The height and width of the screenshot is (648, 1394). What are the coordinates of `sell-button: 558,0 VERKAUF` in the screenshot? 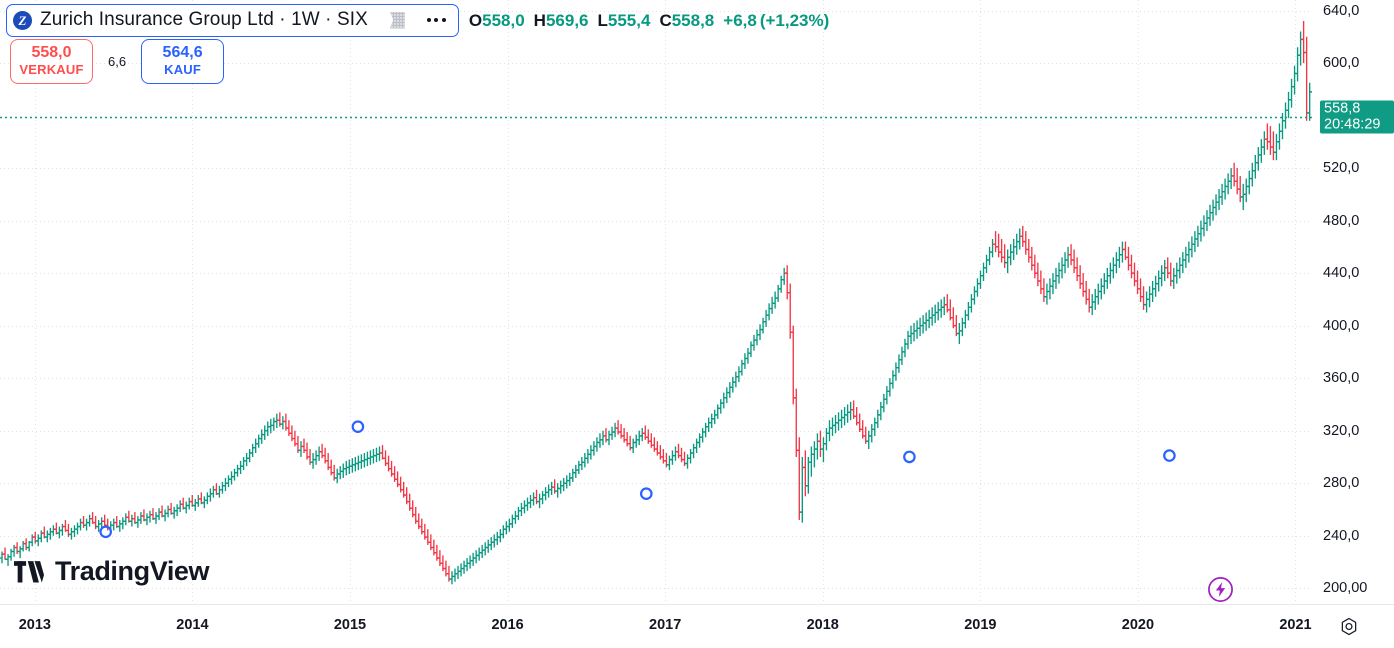 It's located at (51, 61).